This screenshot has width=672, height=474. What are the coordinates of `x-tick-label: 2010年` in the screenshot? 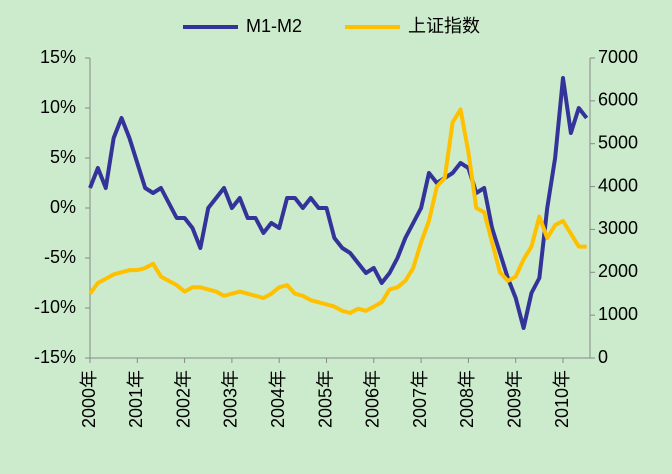 It's located at (562, 399).